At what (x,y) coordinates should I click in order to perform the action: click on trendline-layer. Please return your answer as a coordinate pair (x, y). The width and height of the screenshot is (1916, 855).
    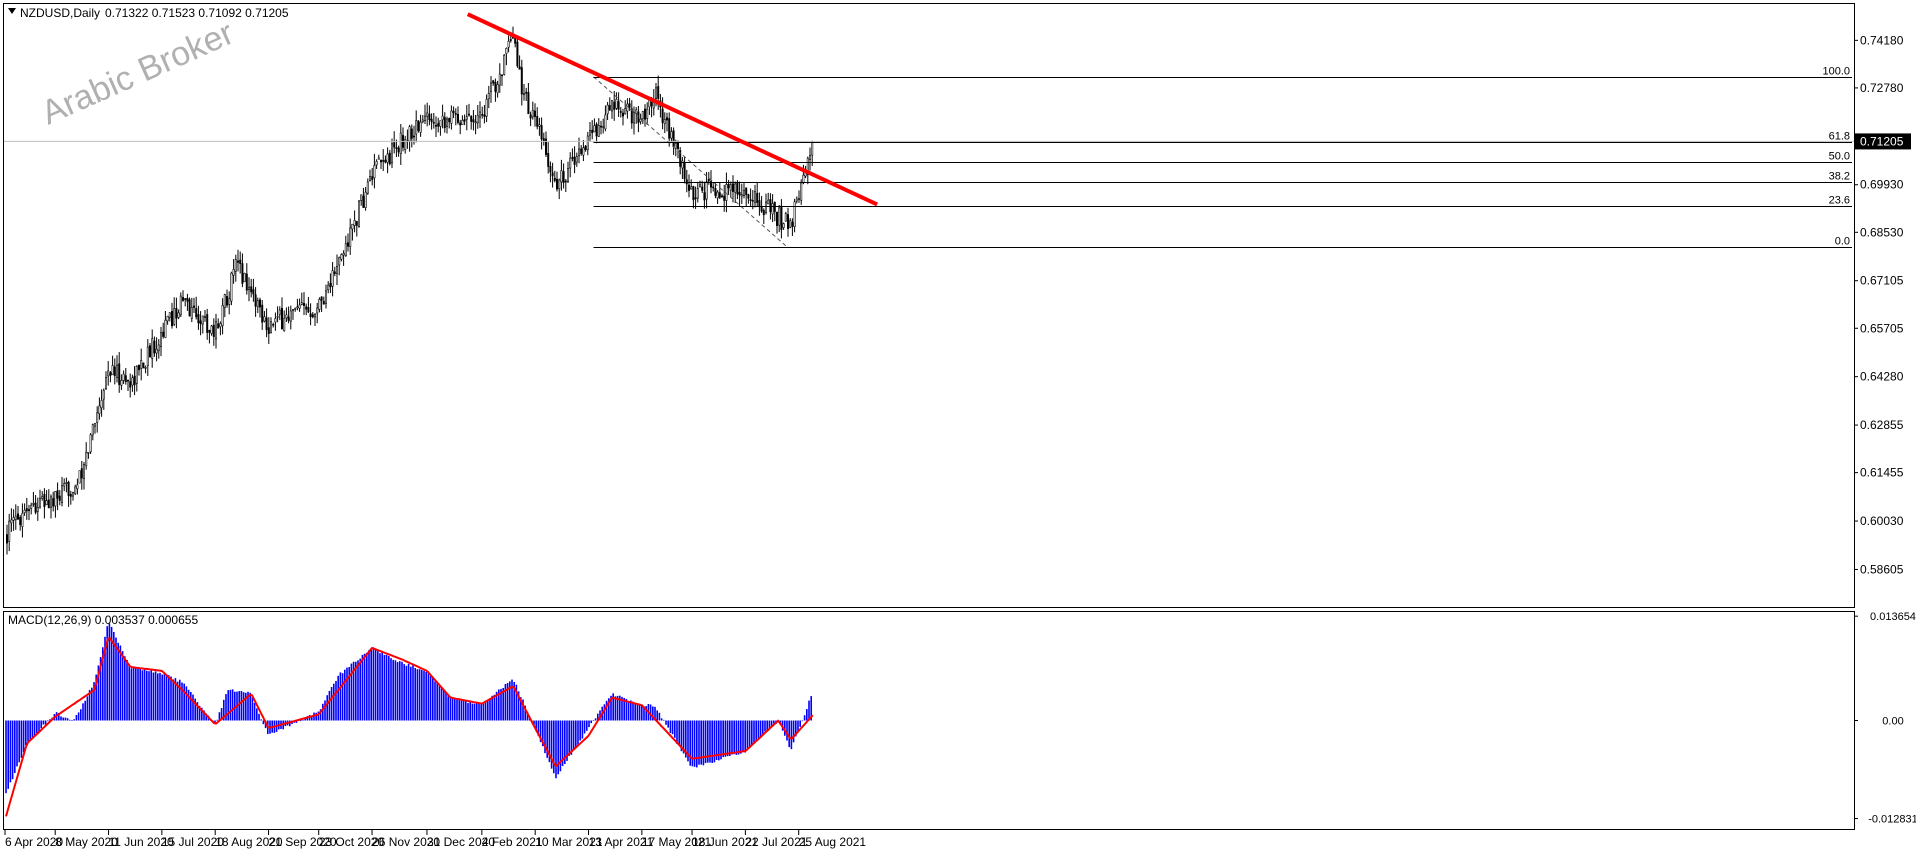
    Looking at the image, I should click on (672, 109).